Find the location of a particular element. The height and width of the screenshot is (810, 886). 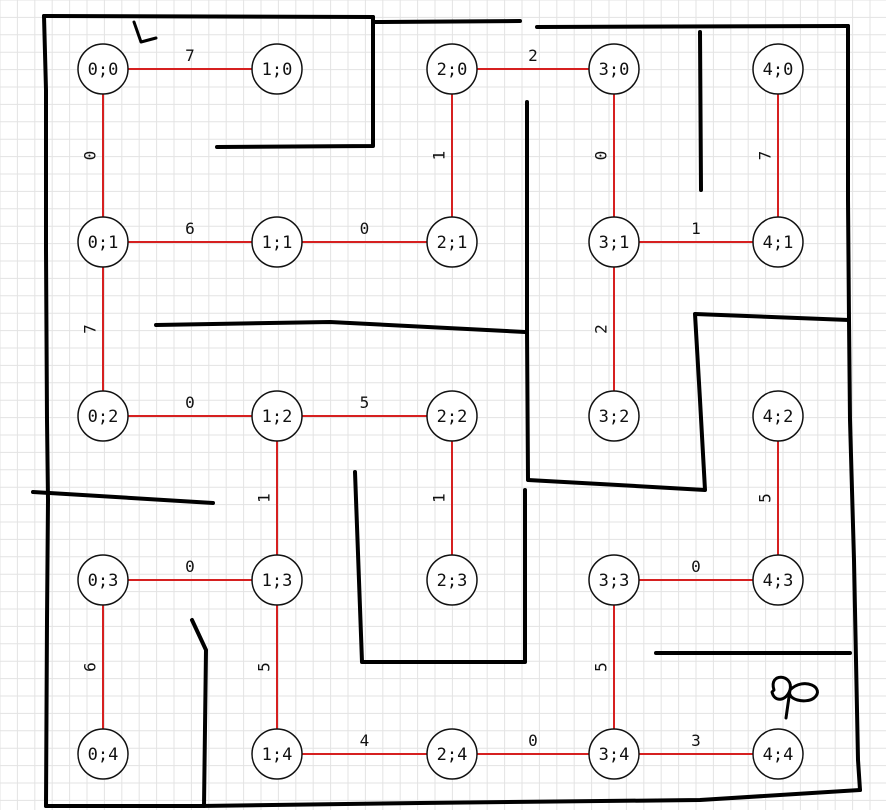

node-label: 3;1 is located at coordinates (614, 243).